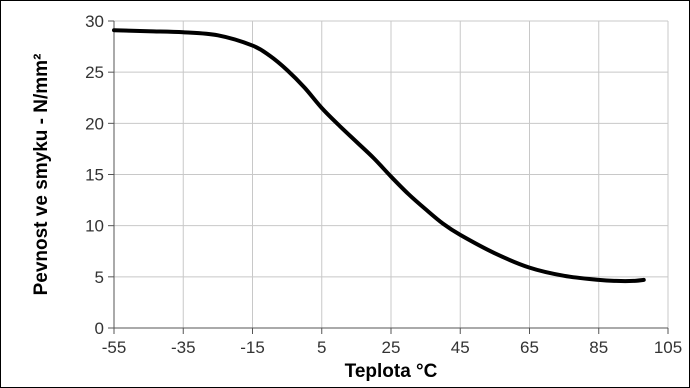  I want to click on y-tick-label: 0, so click(99, 328).